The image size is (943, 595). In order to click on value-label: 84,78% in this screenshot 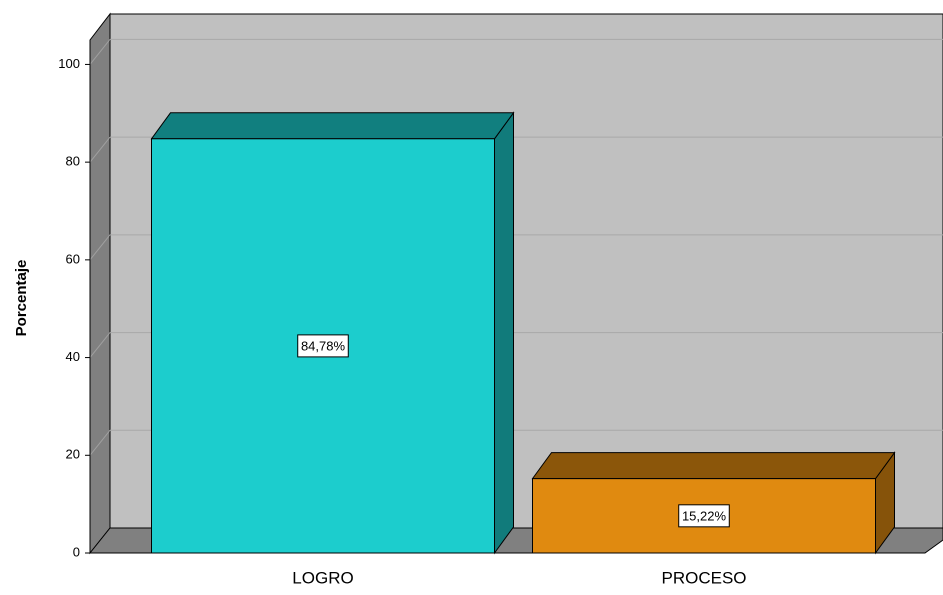, I will do `click(323, 345)`.